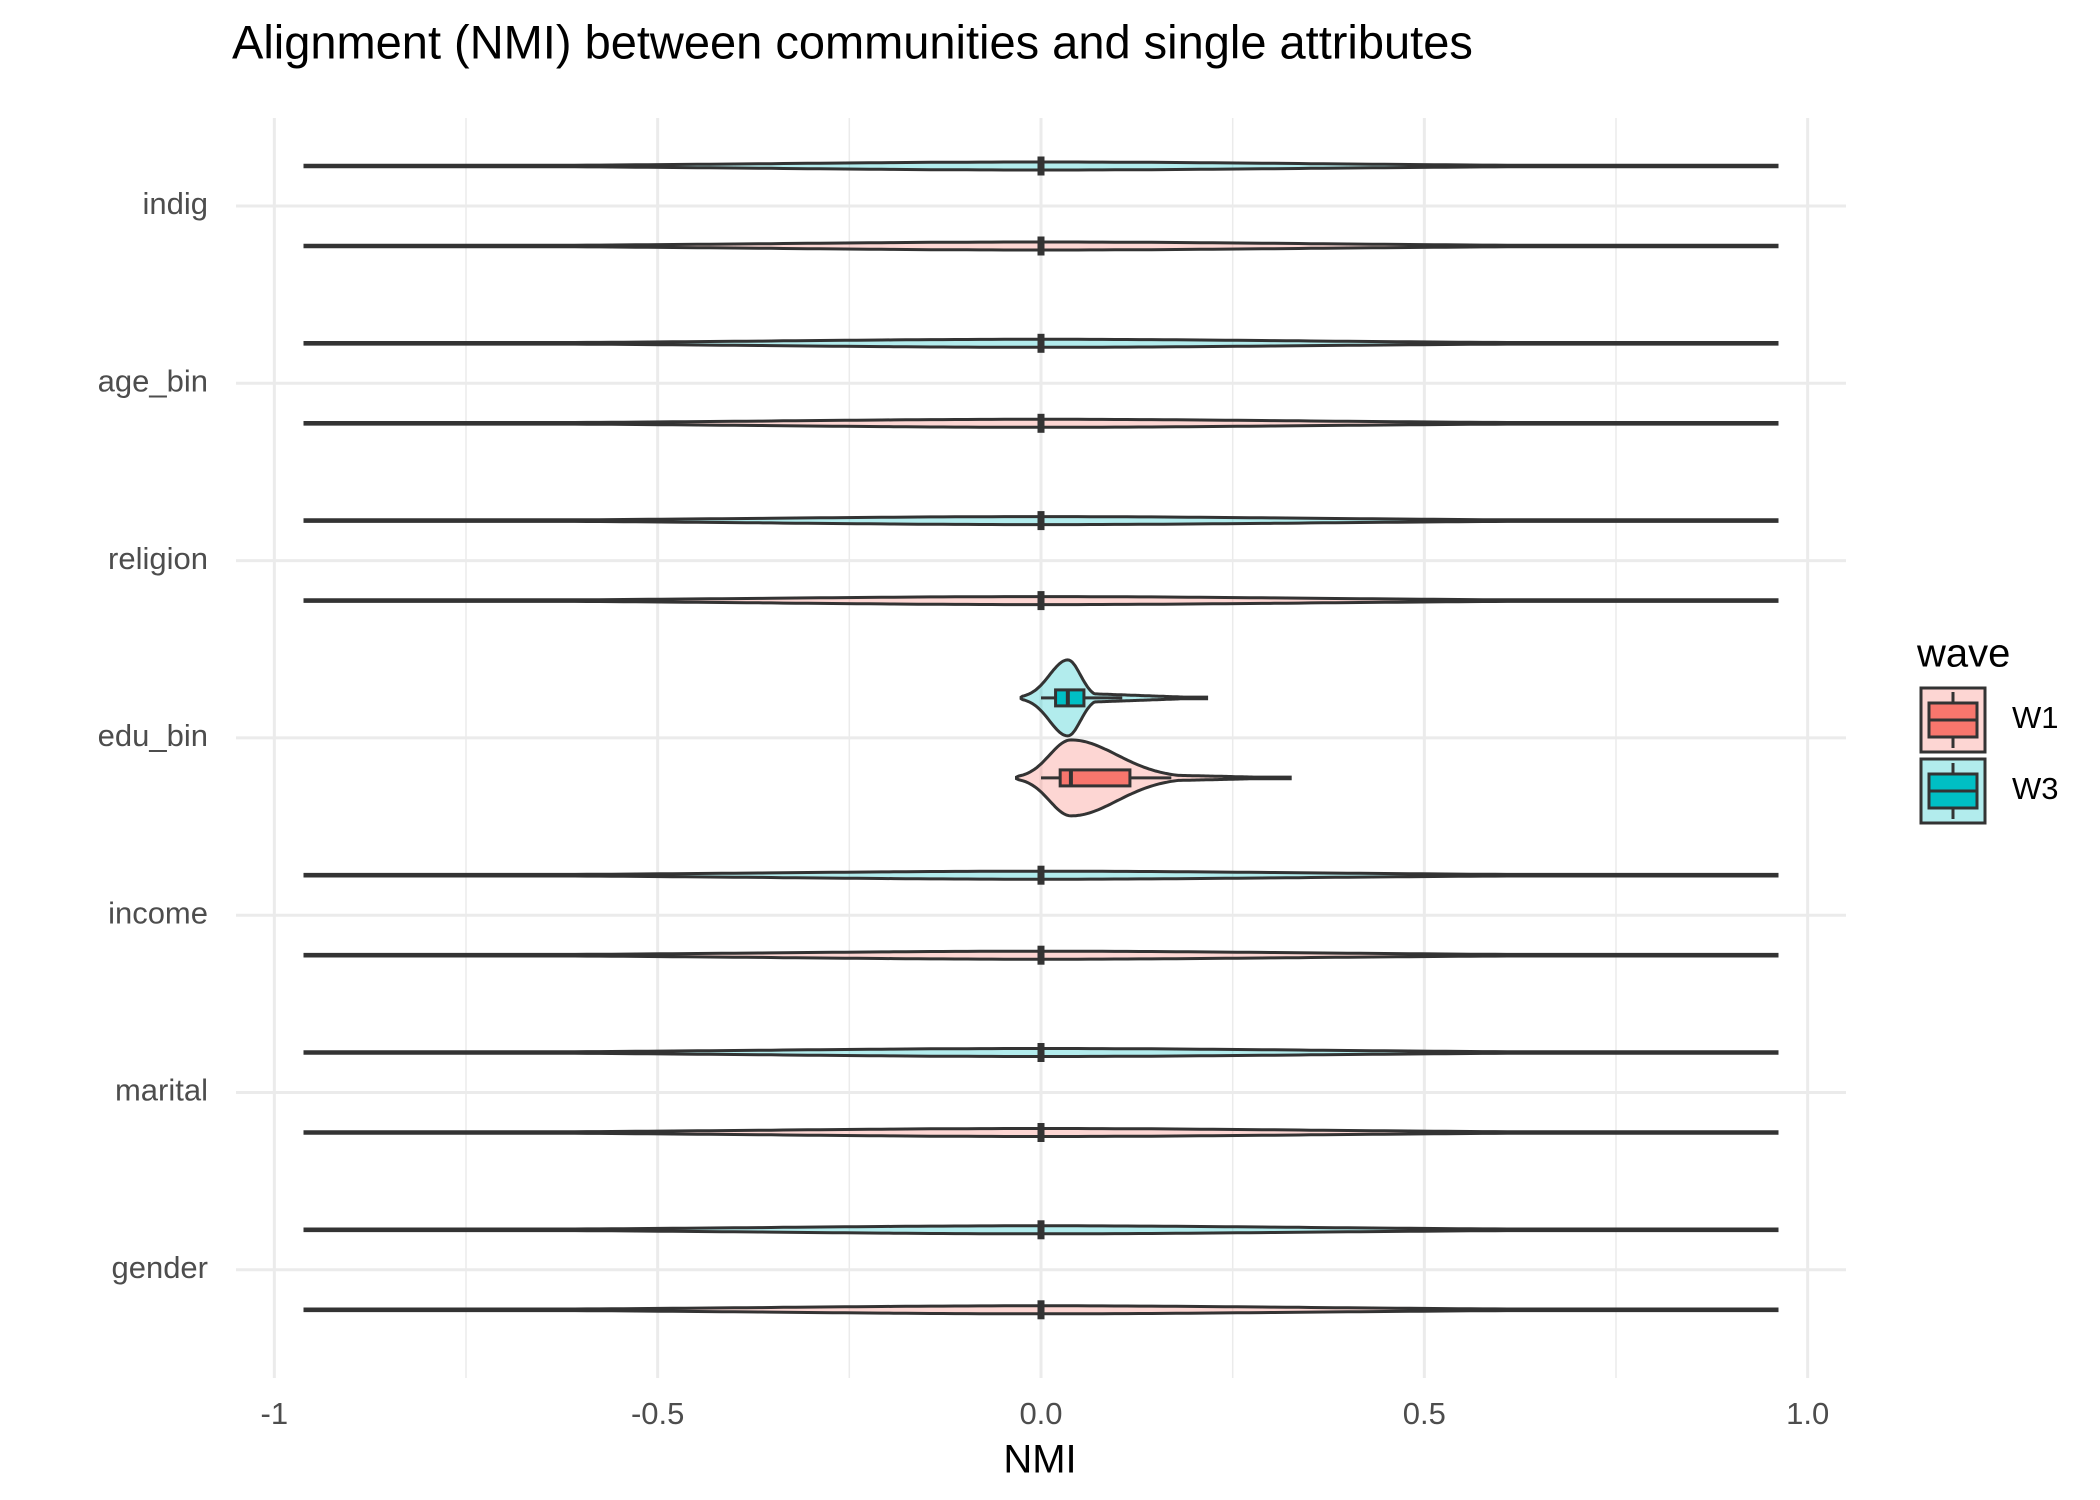  Describe the element at coordinates (657, 1413) in the screenshot. I see `x-tick-label: -0.5` at that location.